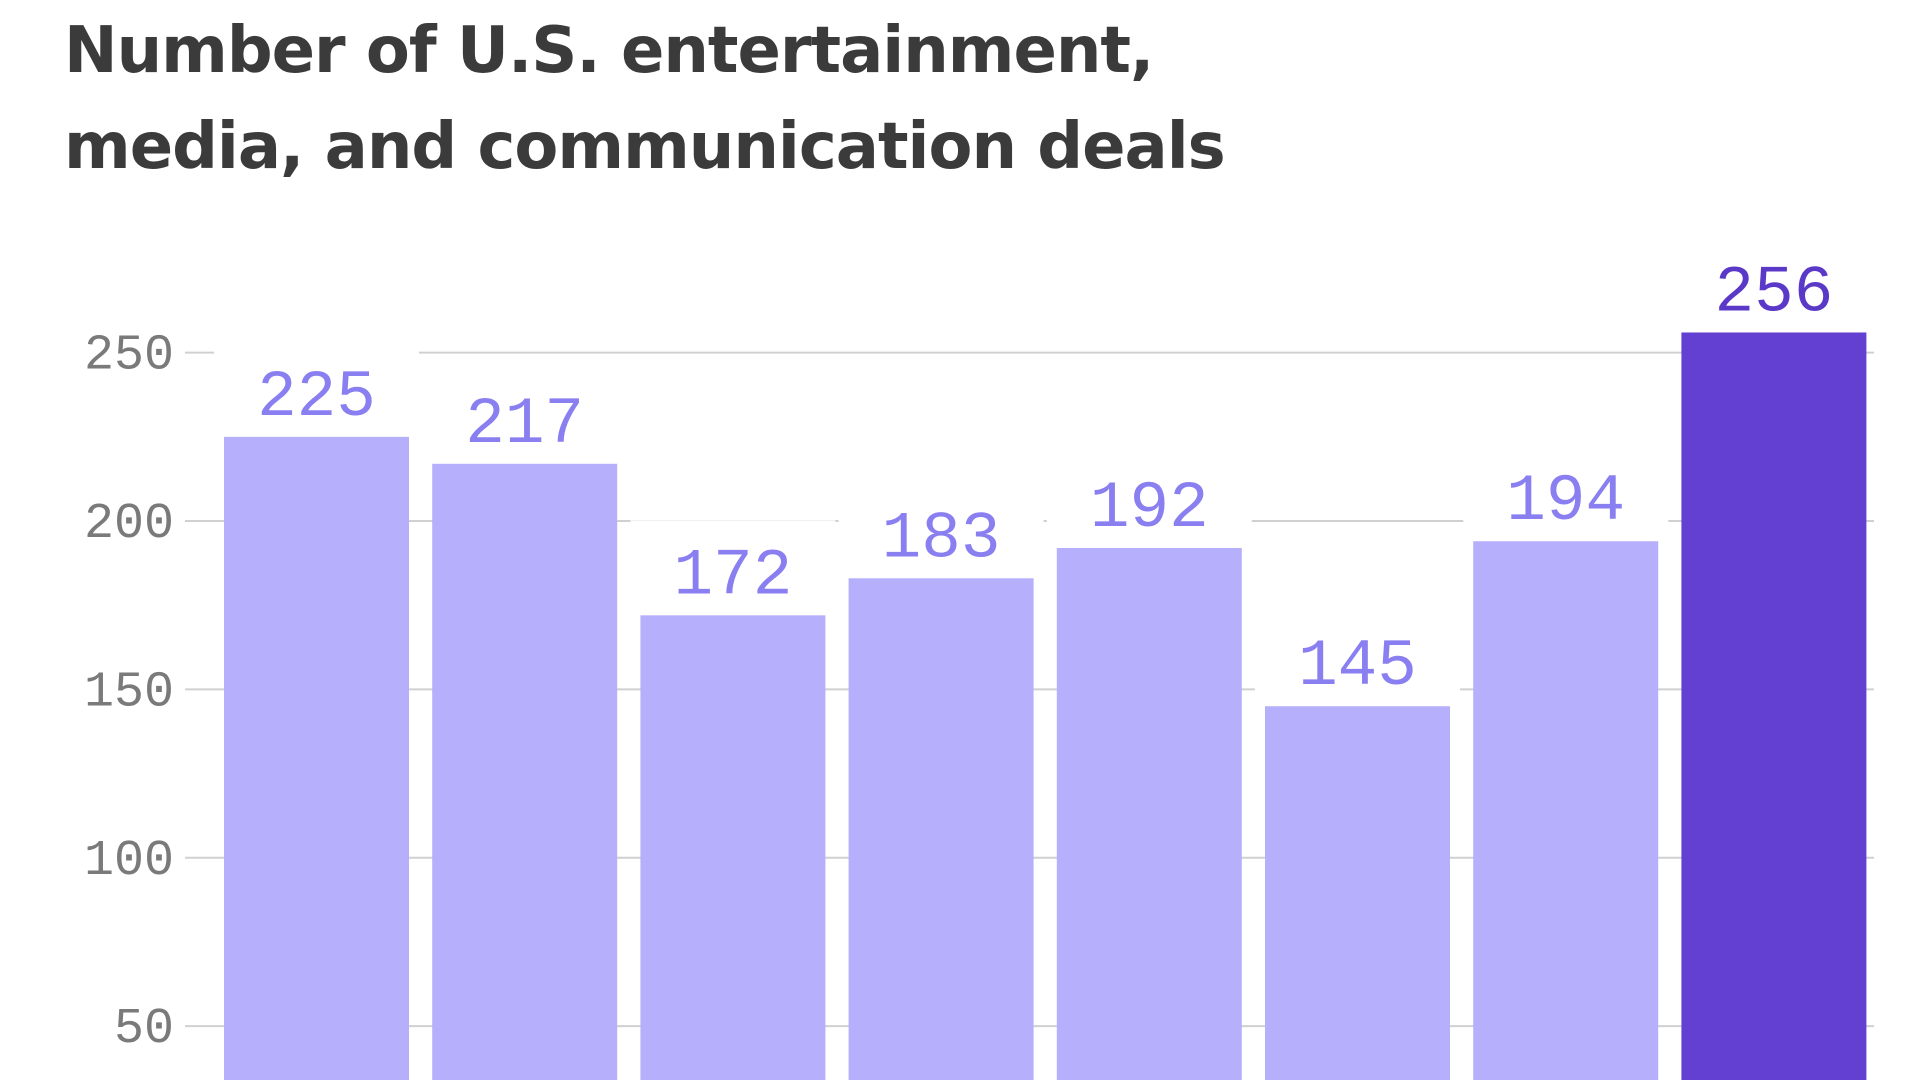 This screenshot has width=1920, height=1080. Describe the element at coordinates (144, 1029) in the screenshot. I see `y-tick-label: 50` at that location.